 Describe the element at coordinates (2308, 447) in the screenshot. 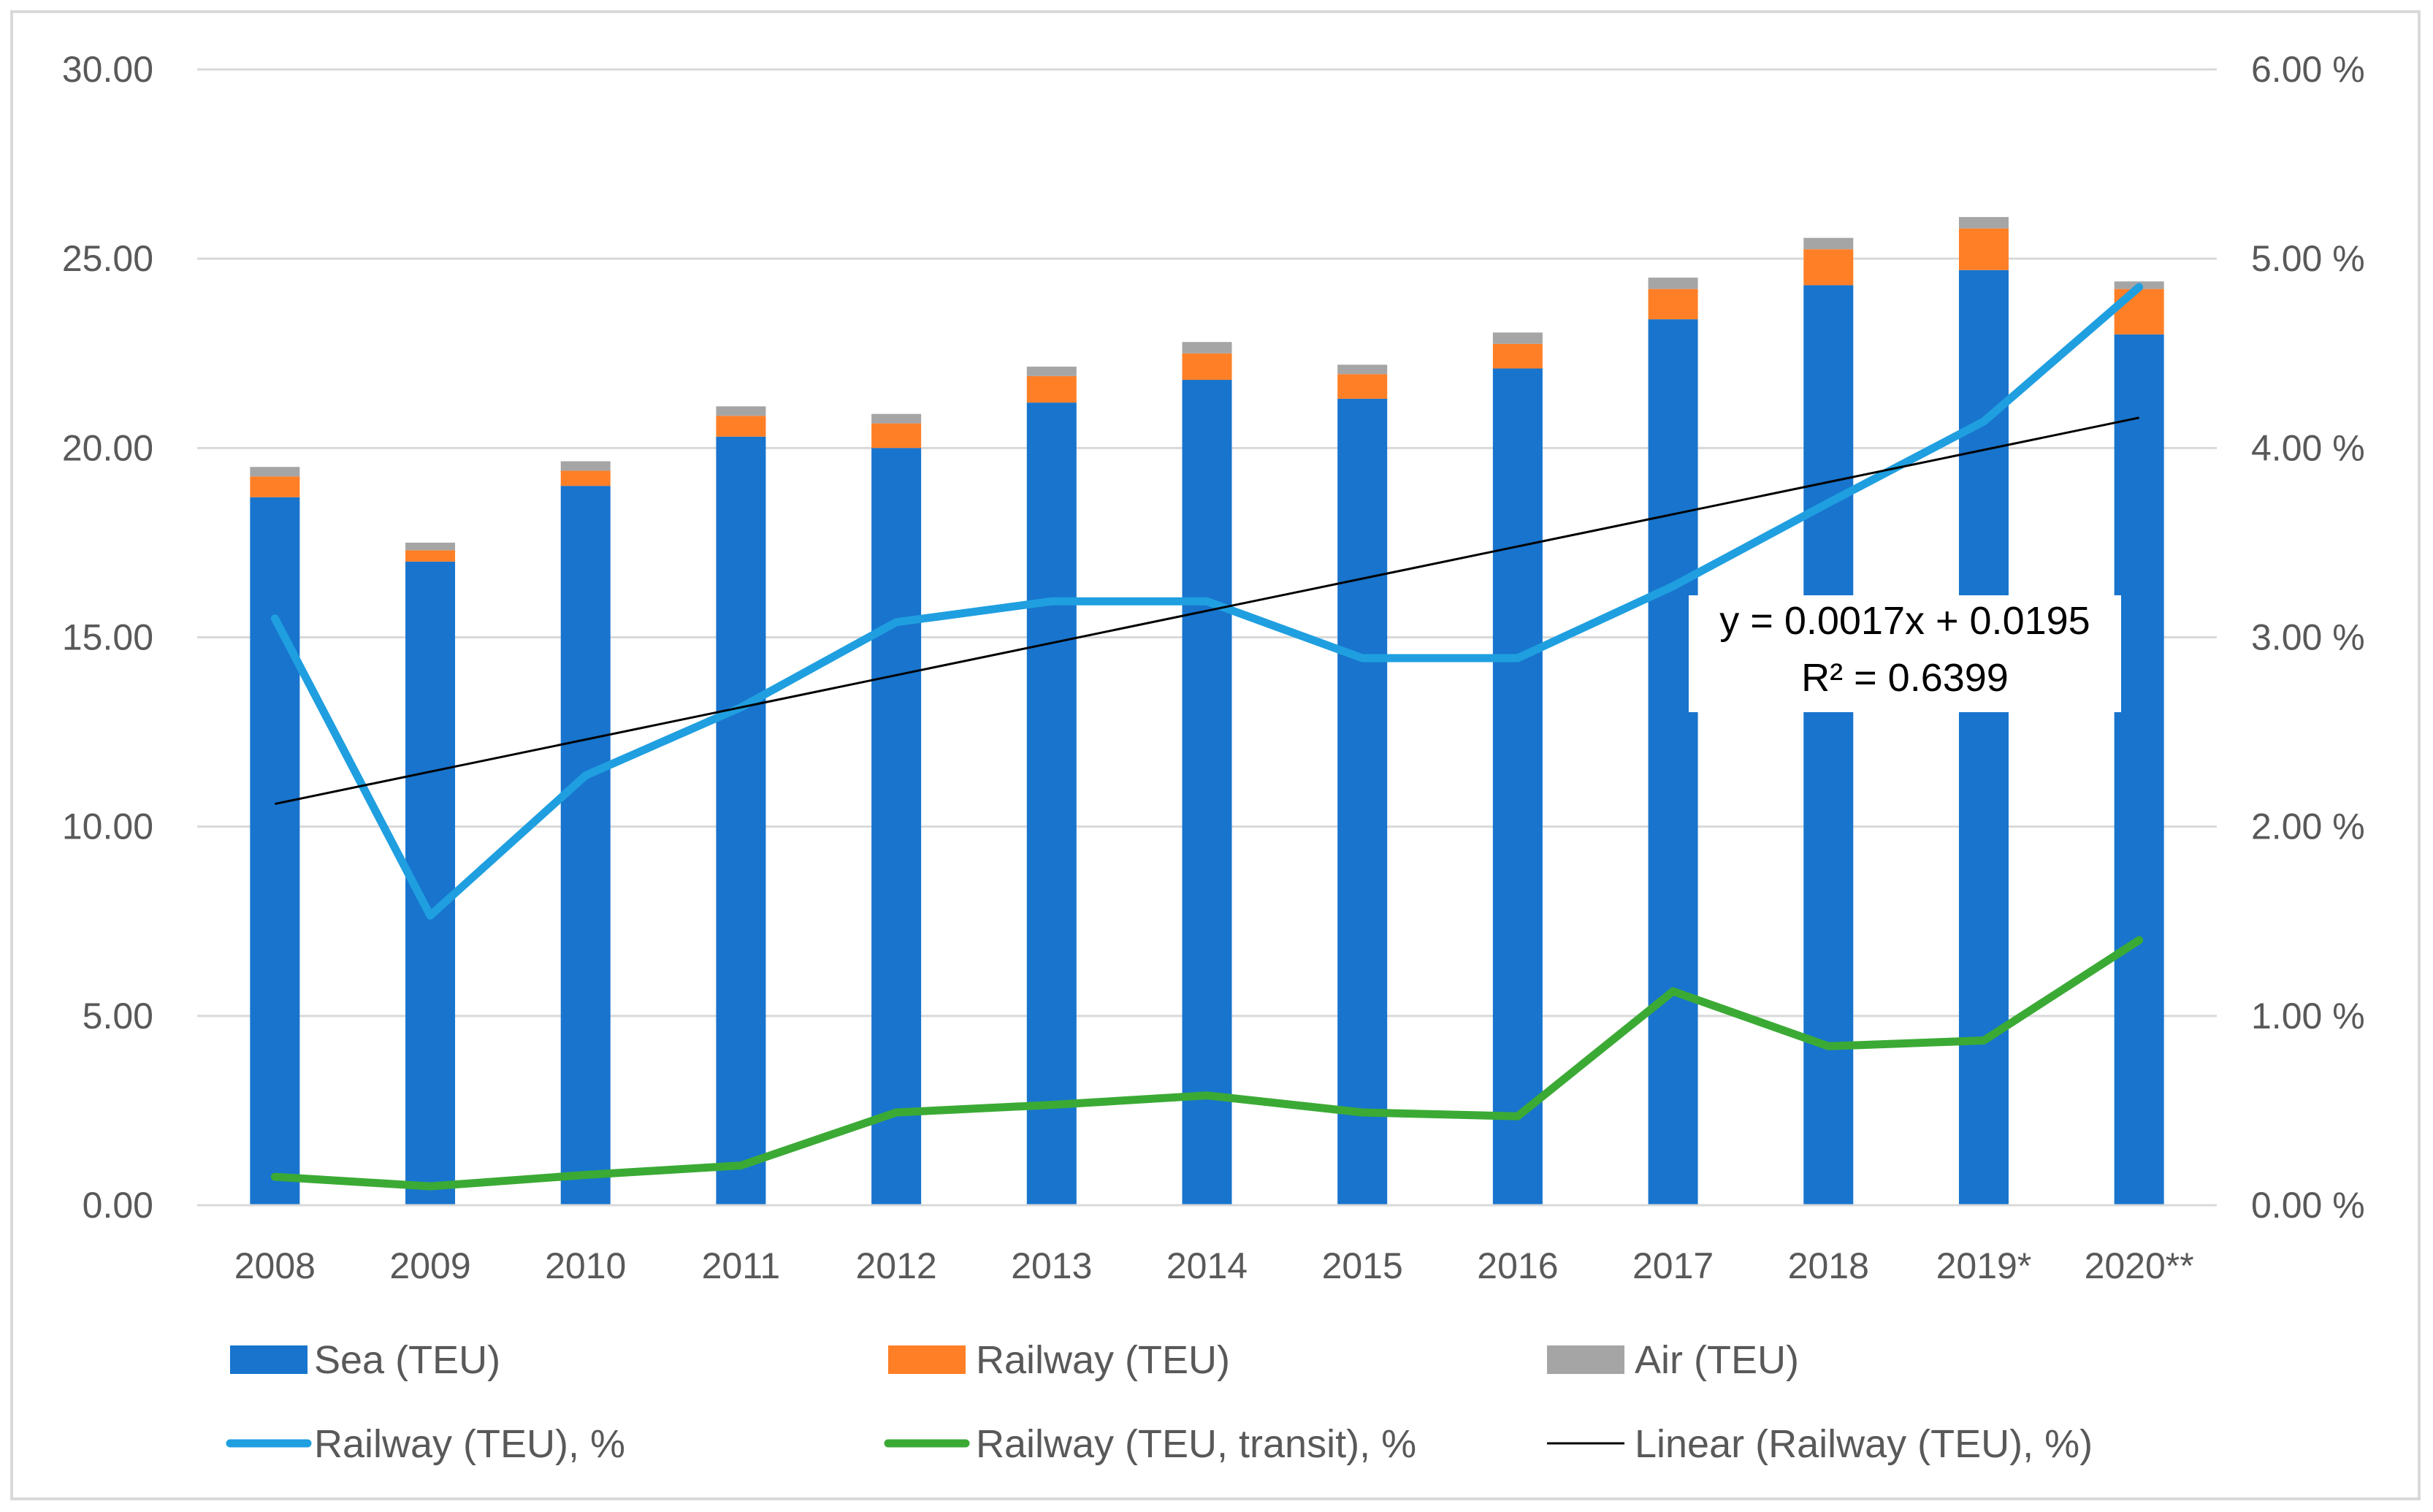

I see `y-right-tick-label: 4.00 %` at that location.